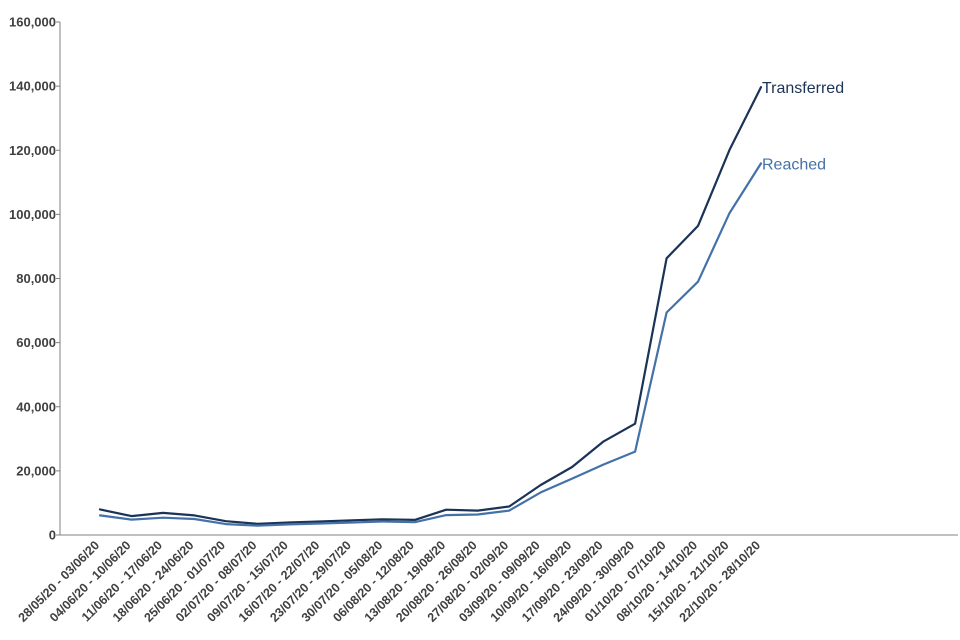  Describe the element at coordinates (794, 164) in the screenshot. I see `series-label-reached: Reached` at that location.